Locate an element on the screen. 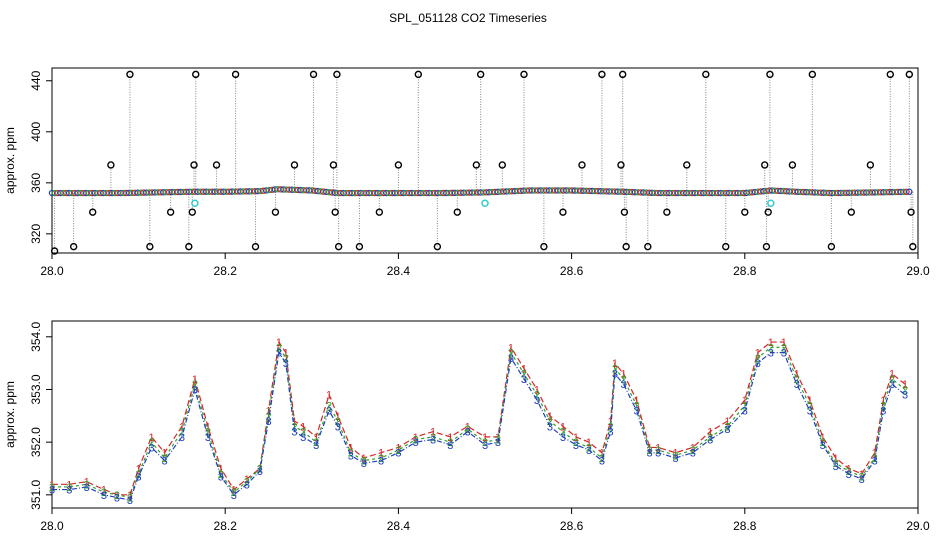 This screenshot has width=936, height=540. y-tick-label: 354.0 is located at coordinates (36, 336).